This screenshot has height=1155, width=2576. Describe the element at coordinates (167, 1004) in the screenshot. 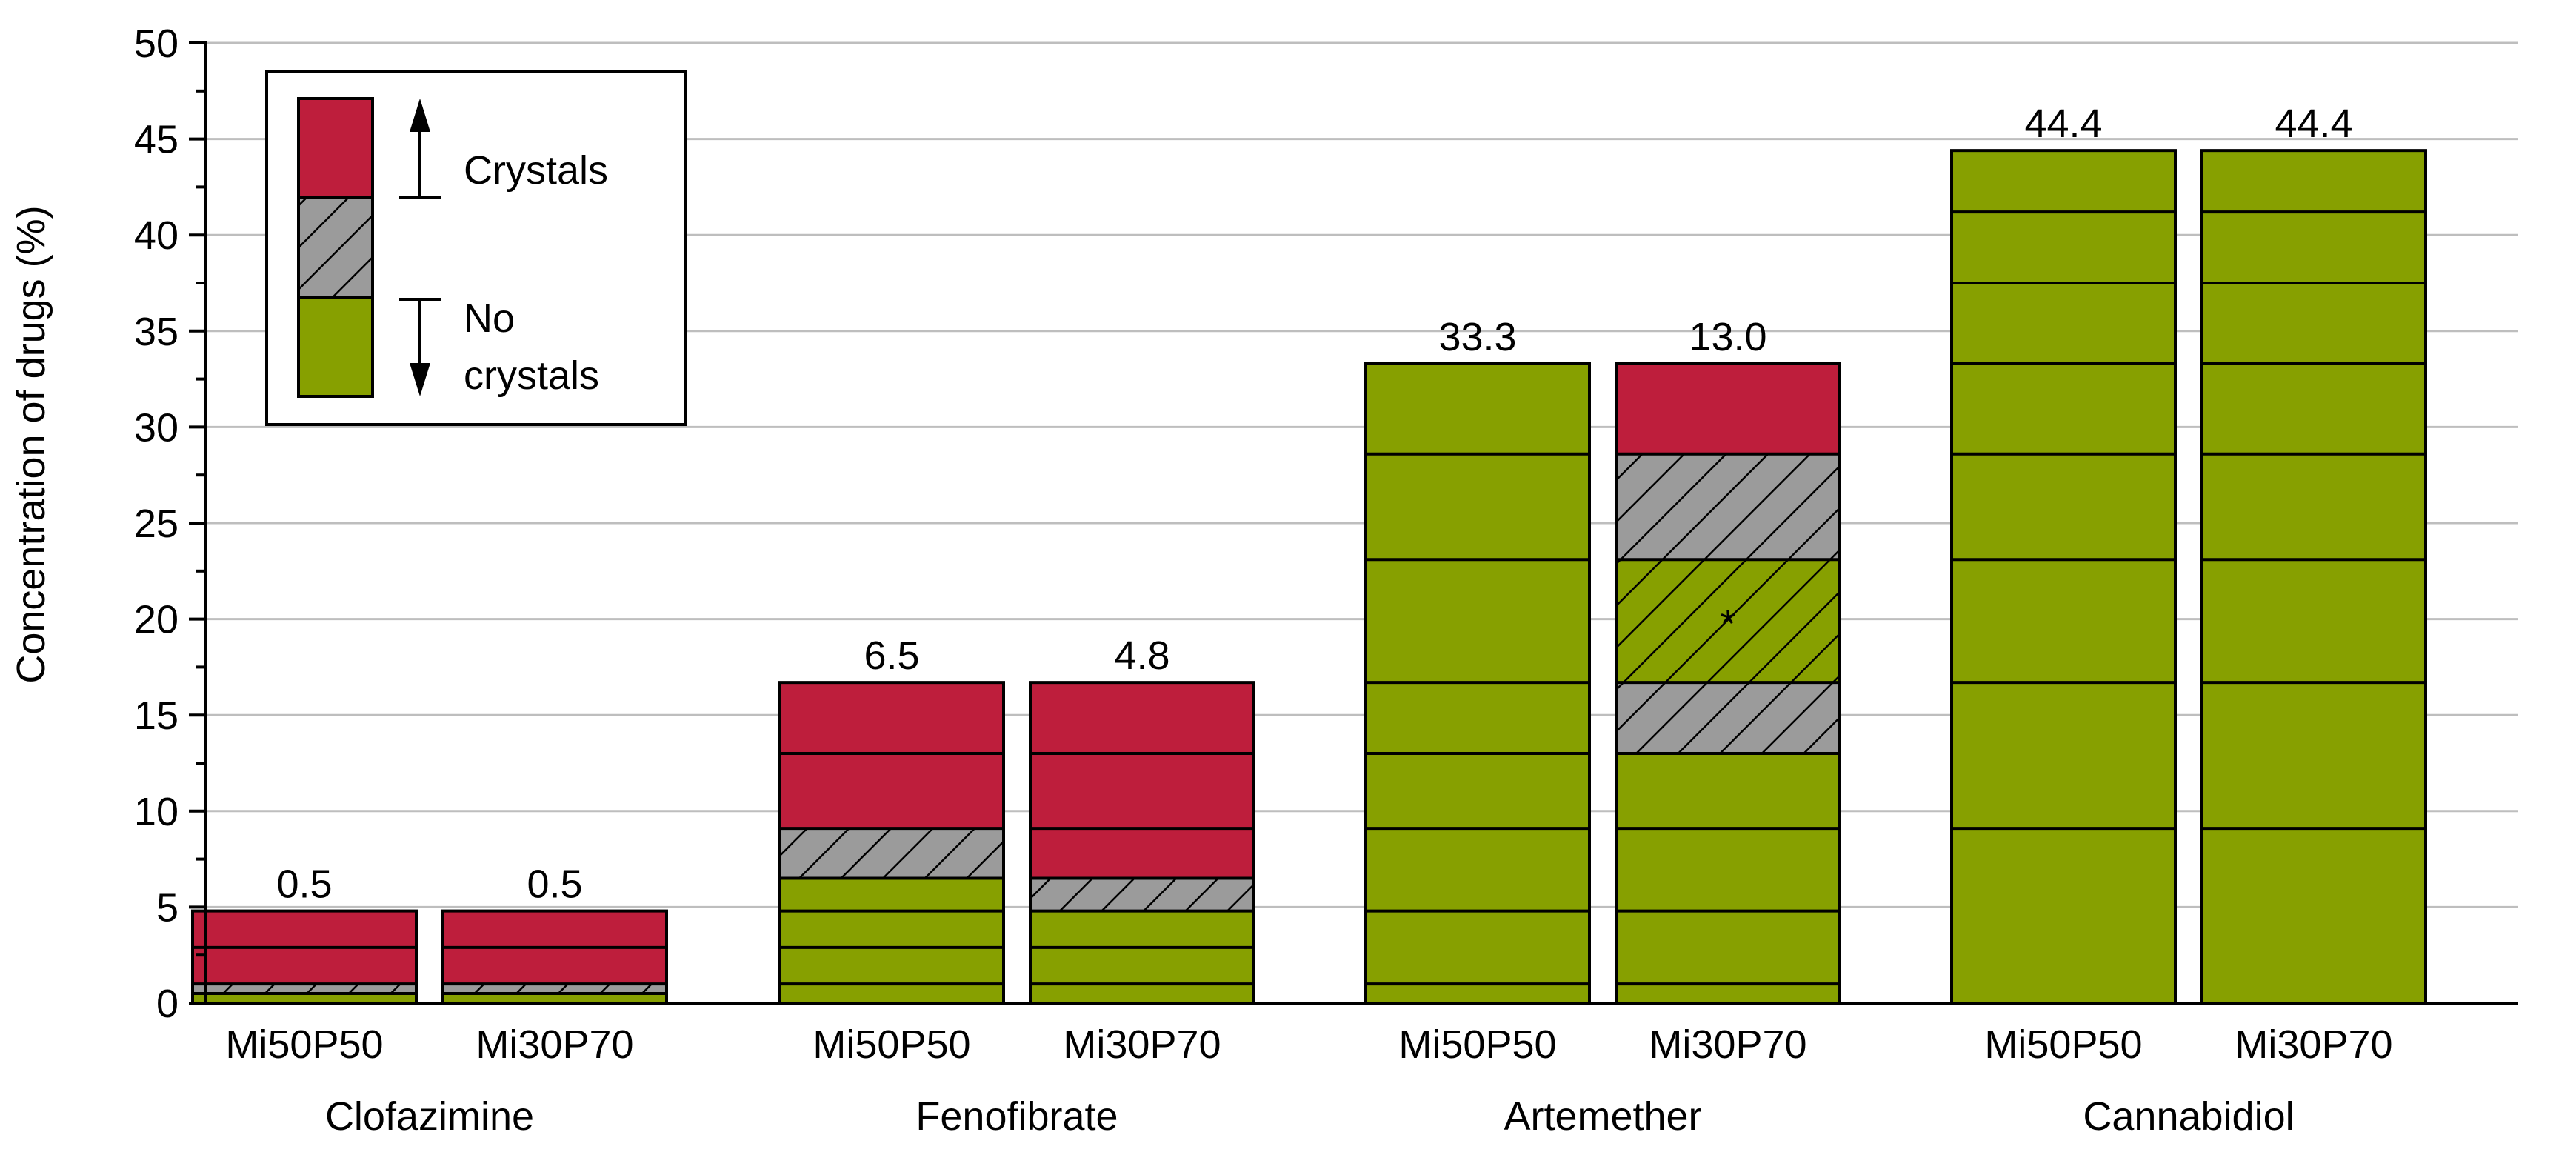

I see `y-tick-label: 0` at that location.